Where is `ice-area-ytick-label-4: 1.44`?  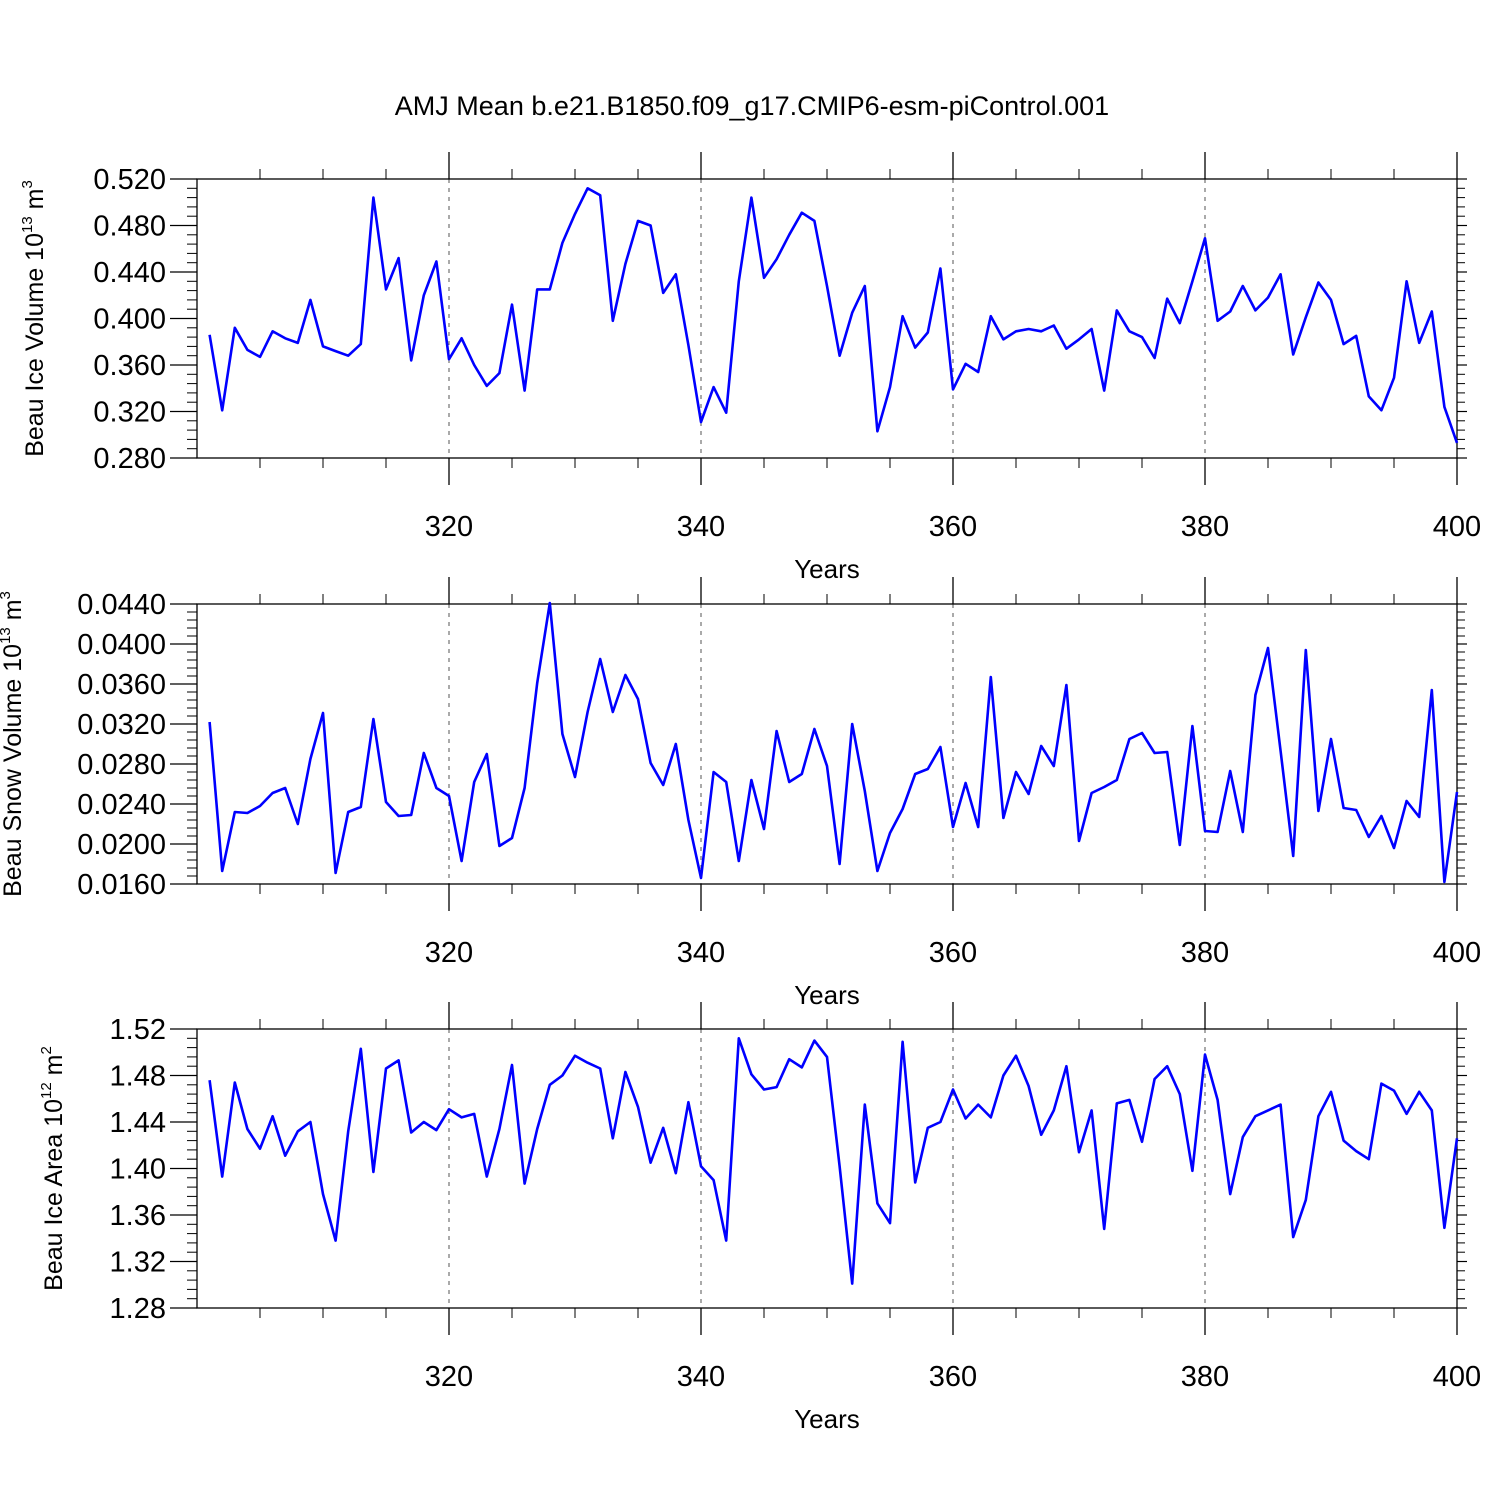
ice-area-ytick-label-4: 1.44 is located at coordinates (138, 1123).